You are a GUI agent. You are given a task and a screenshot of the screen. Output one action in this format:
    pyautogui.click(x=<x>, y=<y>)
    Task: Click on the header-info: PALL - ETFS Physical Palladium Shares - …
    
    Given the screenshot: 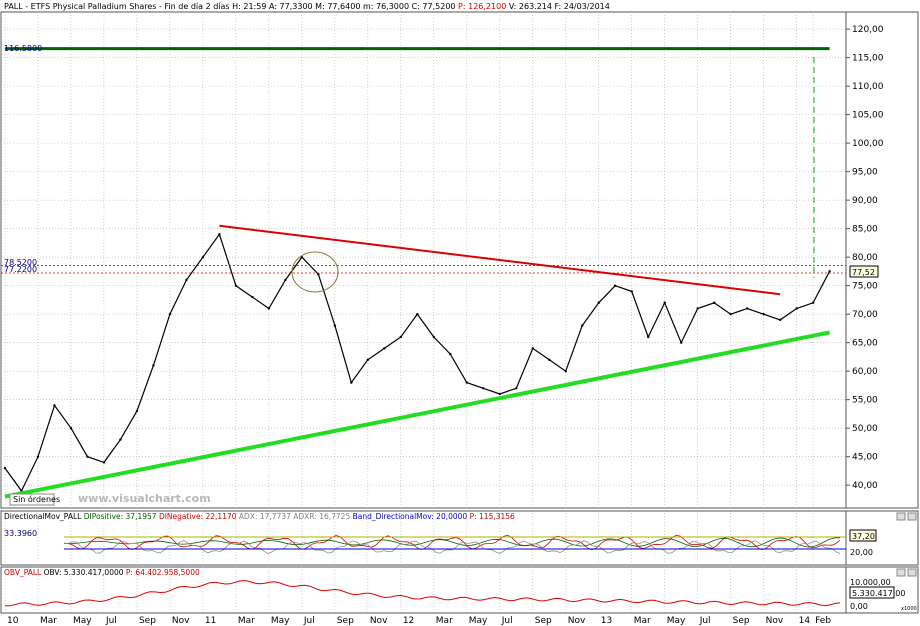 What is the action you would take?
    pyautogui.click(x=307, y=6)
    